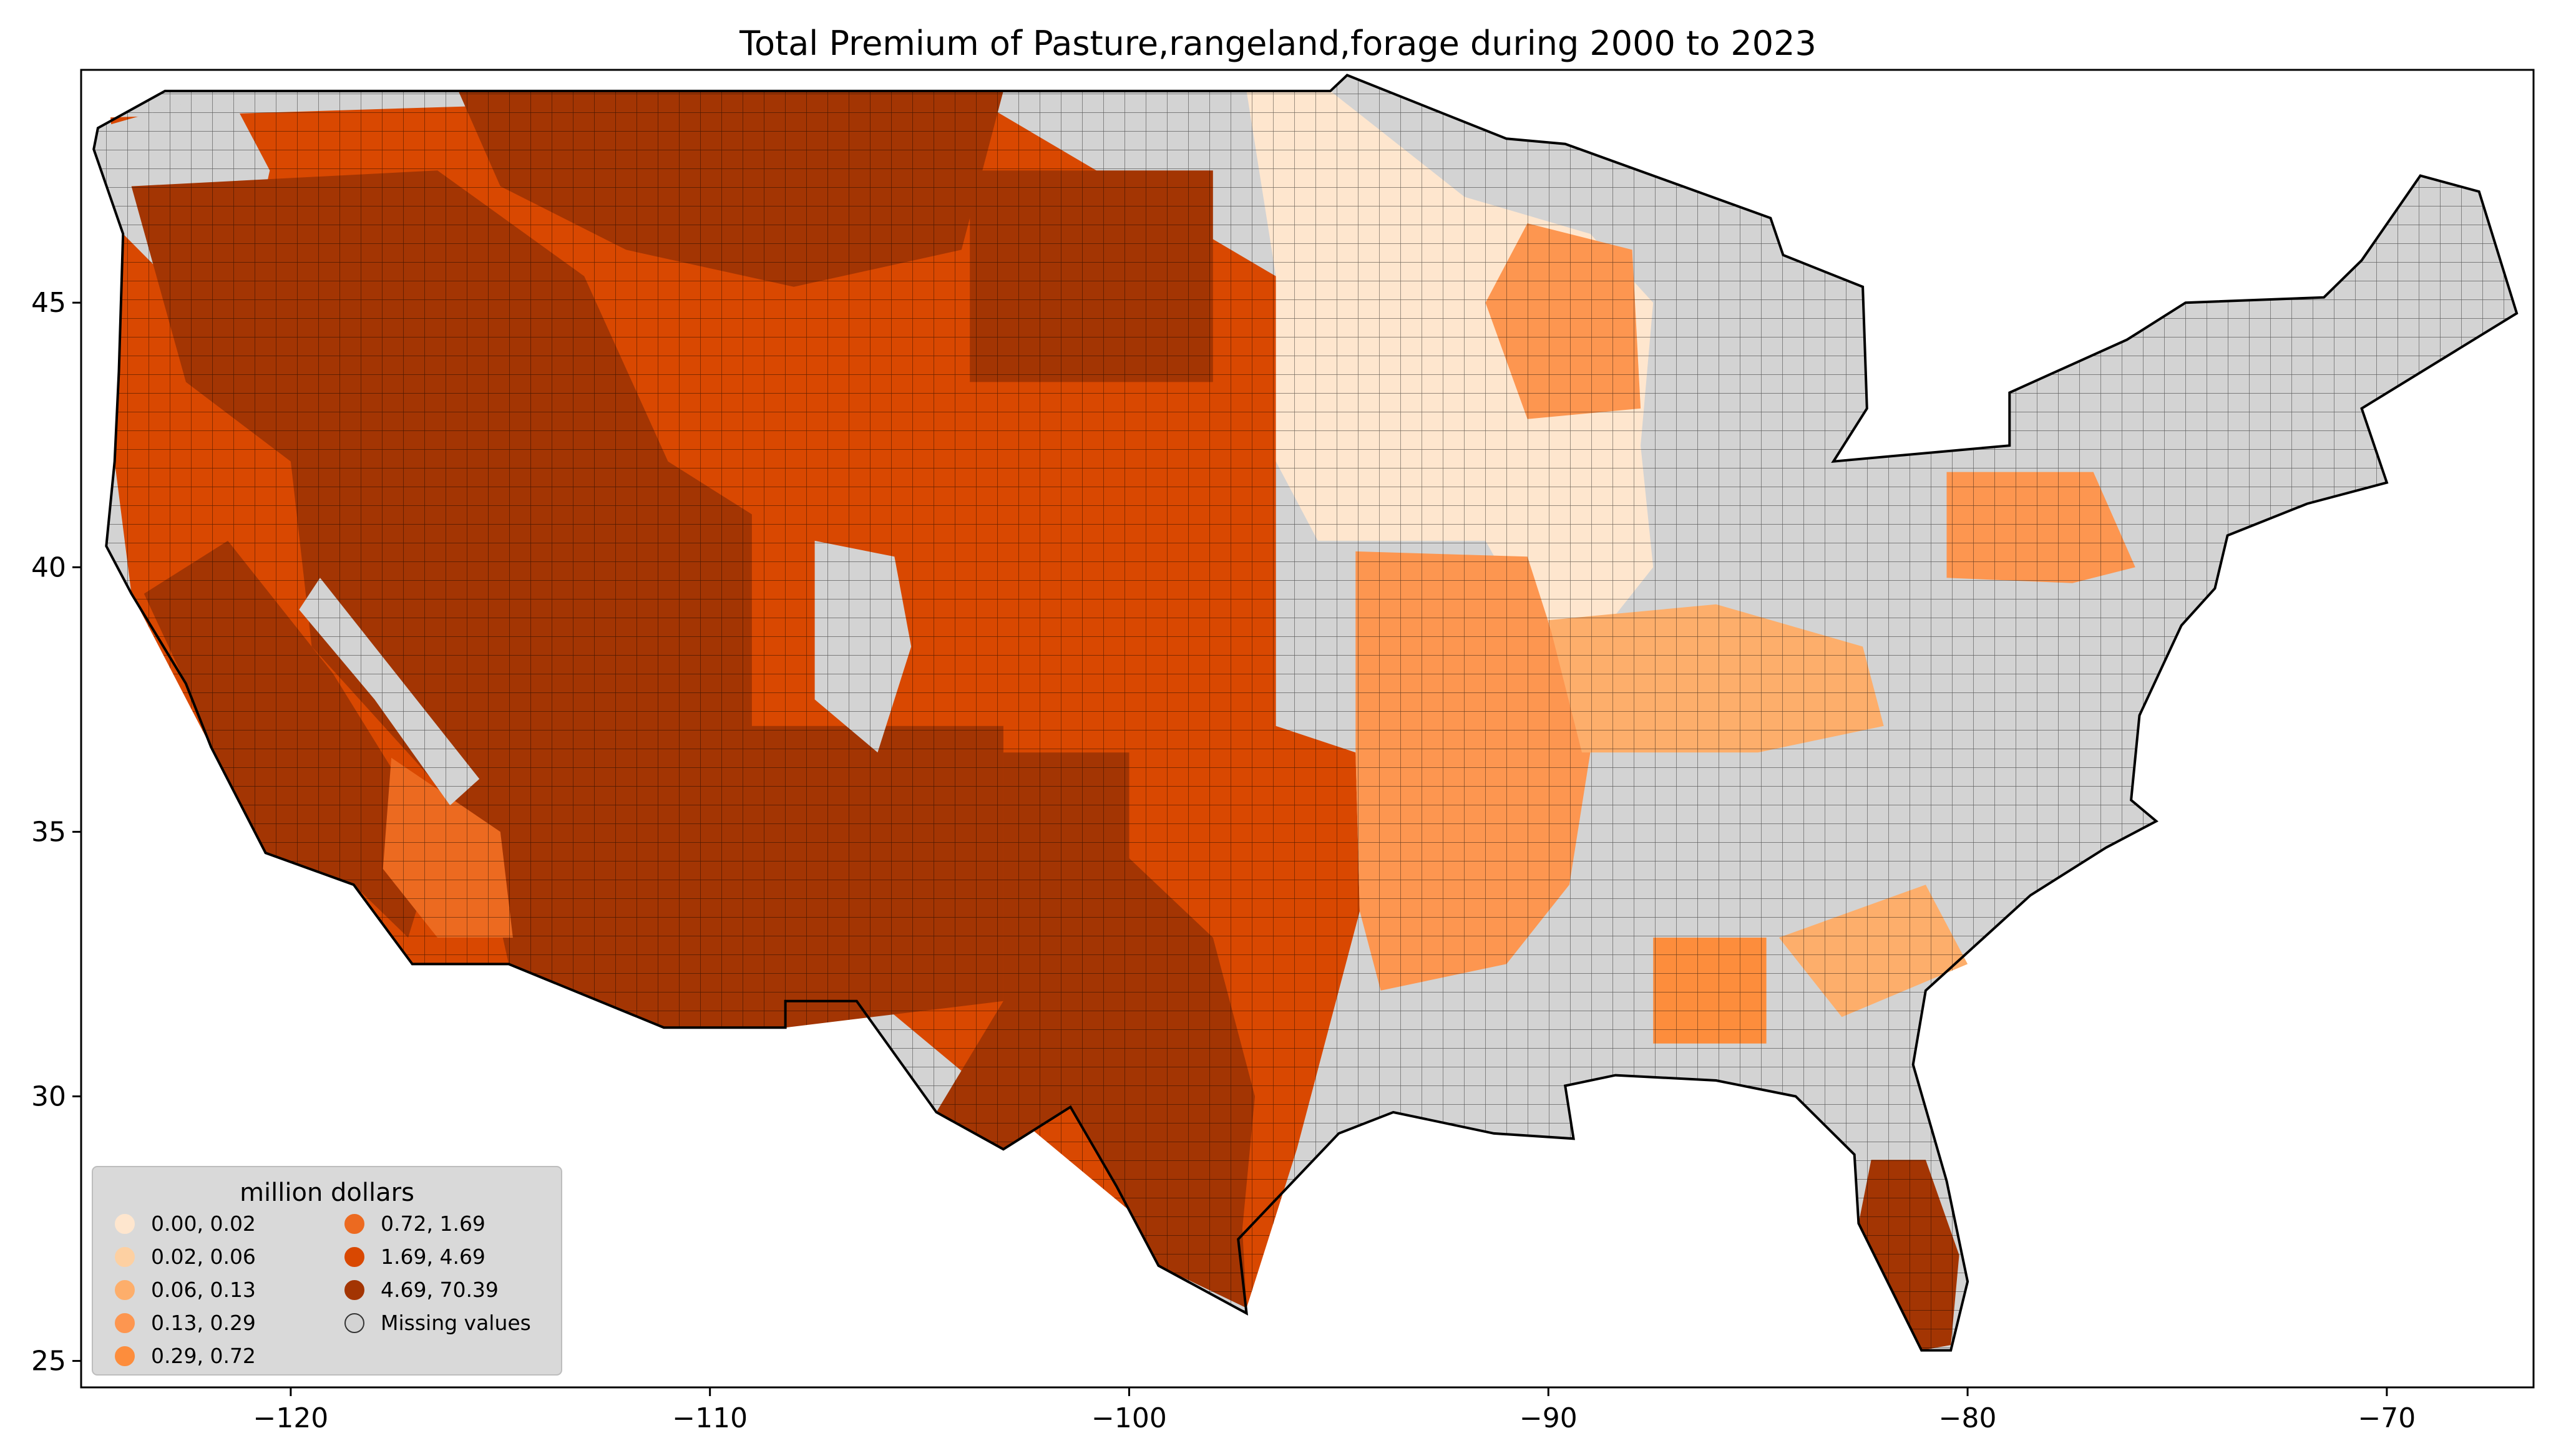 The height and width of the screenshot is (1456, 2556). What do you see at coordinates (1873, 951) in the screenshot?
I see `region-georgia-sc` at bounding box center [1873, 951].